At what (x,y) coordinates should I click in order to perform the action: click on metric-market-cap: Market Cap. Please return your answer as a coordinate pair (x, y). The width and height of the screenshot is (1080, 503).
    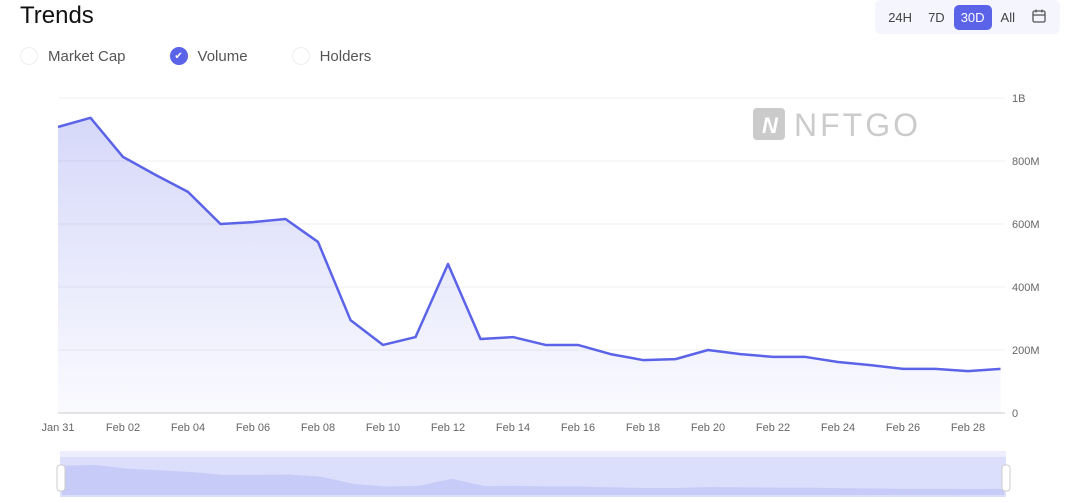
    Looking at the image, I should click on (73, 56).